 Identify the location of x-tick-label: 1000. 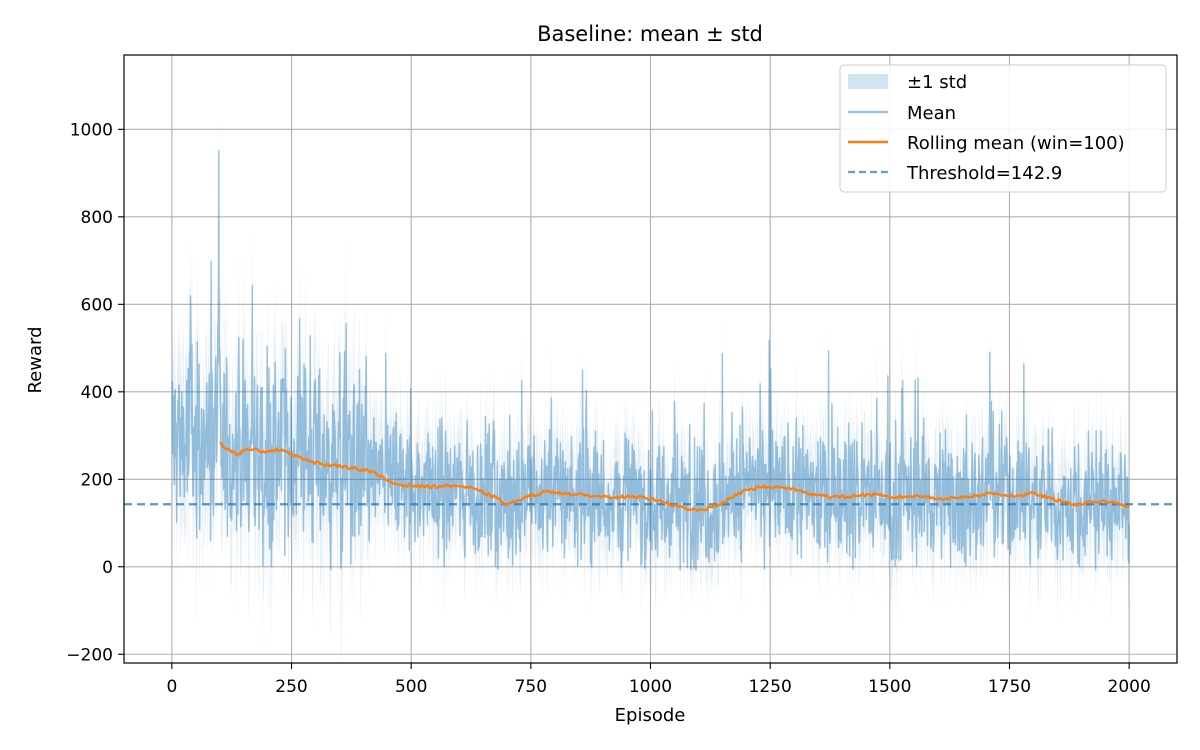
(650, 687).